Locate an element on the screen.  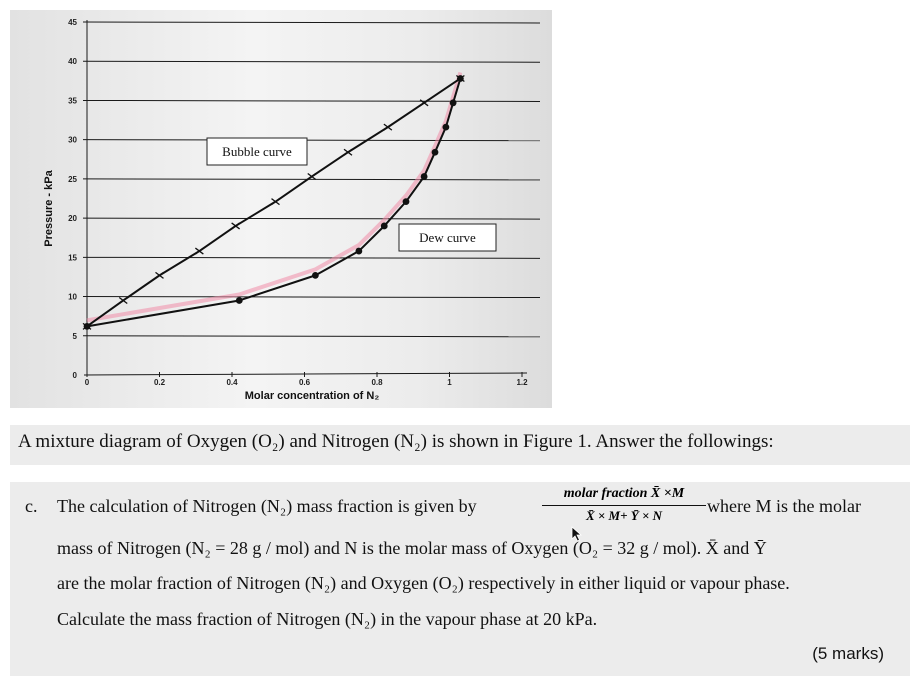
y-tick-label-10: 10 is located at coordinates (72, 297).